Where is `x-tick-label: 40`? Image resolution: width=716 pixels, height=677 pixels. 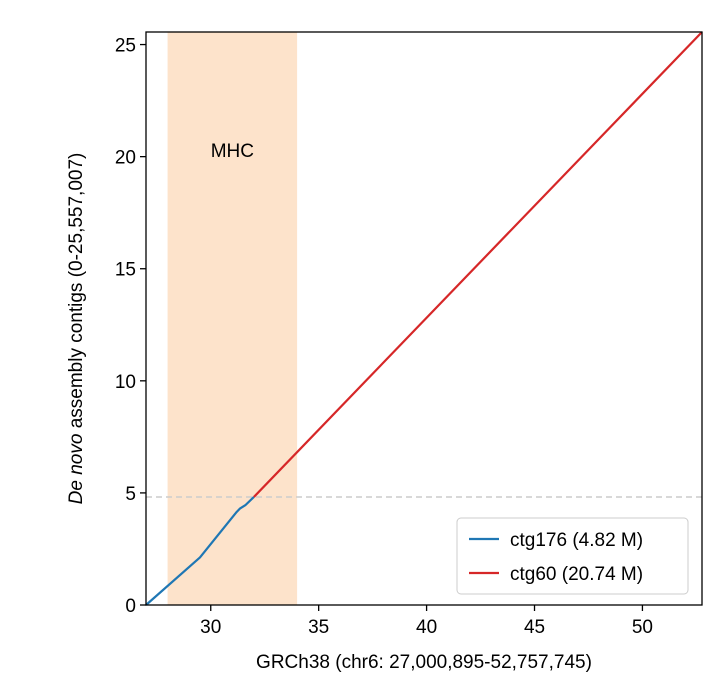 x-tick-label: 40 is located at coordinates (426, 627).